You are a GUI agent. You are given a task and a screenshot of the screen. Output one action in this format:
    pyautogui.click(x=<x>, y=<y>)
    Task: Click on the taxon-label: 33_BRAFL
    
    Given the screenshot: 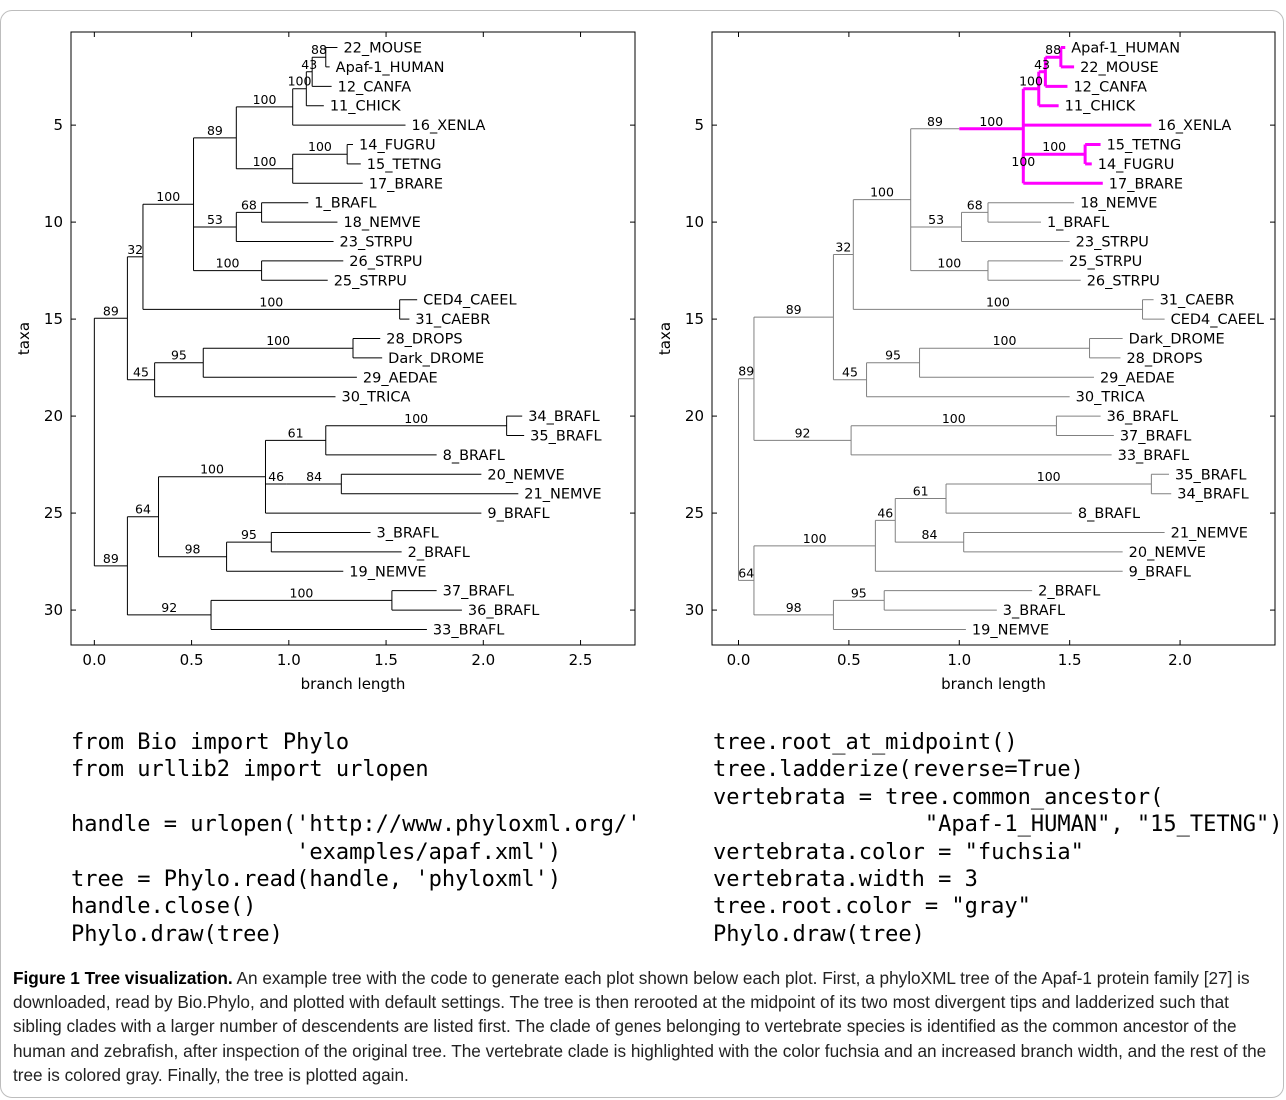 What is the action you would take?
    pyautogui.click(x=1153, y=456)
    